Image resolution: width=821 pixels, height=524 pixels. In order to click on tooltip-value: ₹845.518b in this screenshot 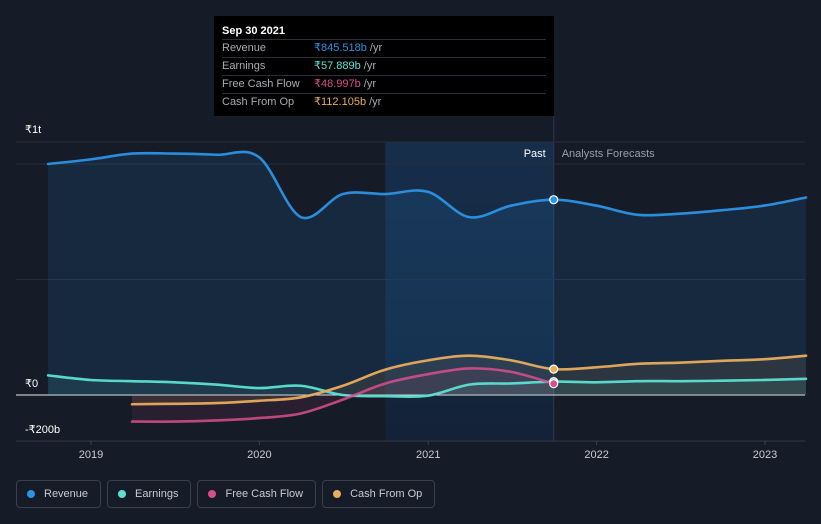, I will do `click(340, 48)`.